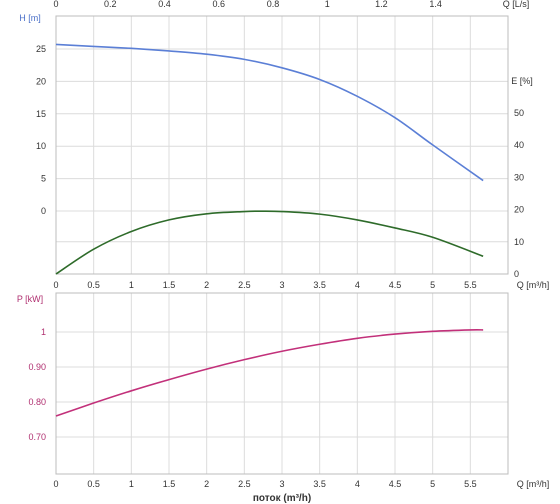 This screenshot has width=560, height=504. Describe the element at coordinates (282, 498) in the screenshot. I see `x-axis-caption: поток (m³/h)` at that location.